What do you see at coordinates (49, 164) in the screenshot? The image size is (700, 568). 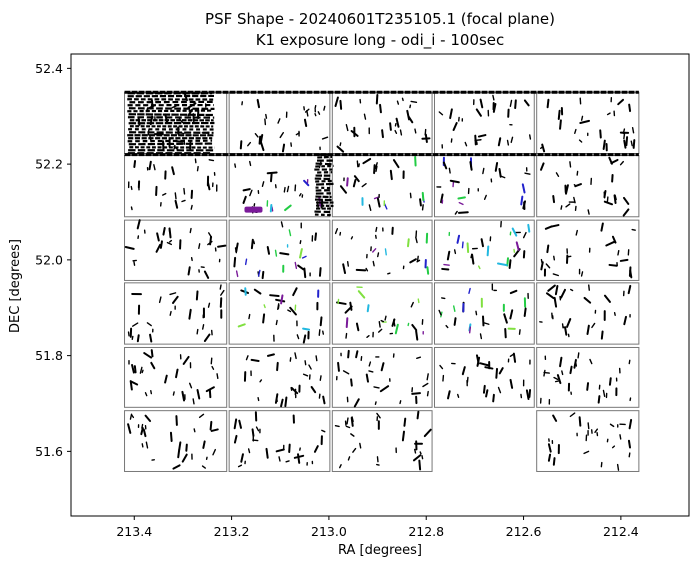 I see `y-tick-label: 52.2` at bounding box center [49, 164].